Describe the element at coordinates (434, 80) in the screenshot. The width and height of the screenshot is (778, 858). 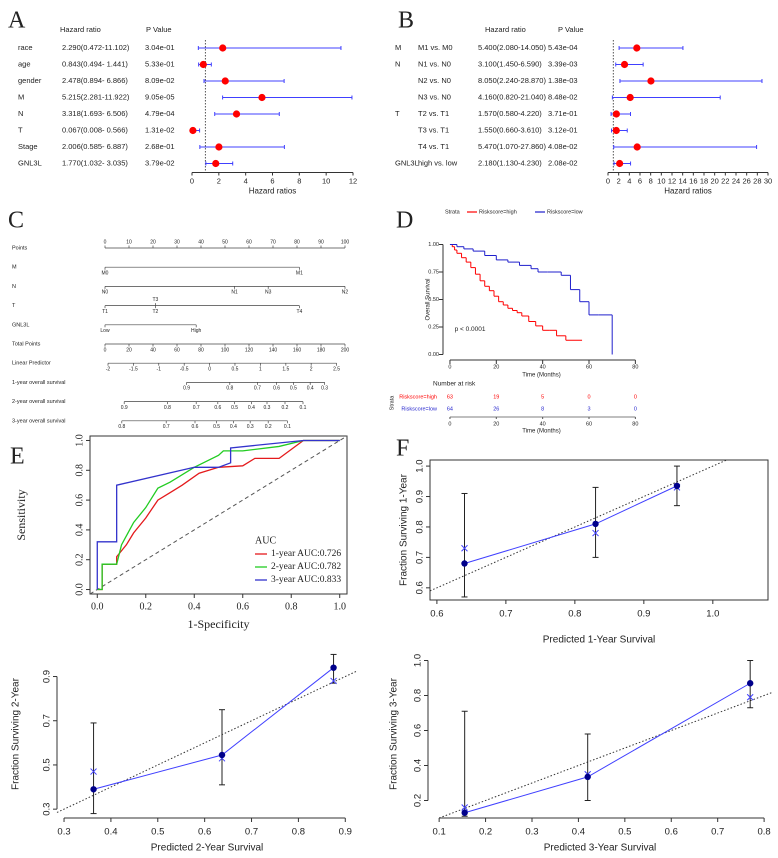
I see `row-label: N2 vs. N0` at that location.